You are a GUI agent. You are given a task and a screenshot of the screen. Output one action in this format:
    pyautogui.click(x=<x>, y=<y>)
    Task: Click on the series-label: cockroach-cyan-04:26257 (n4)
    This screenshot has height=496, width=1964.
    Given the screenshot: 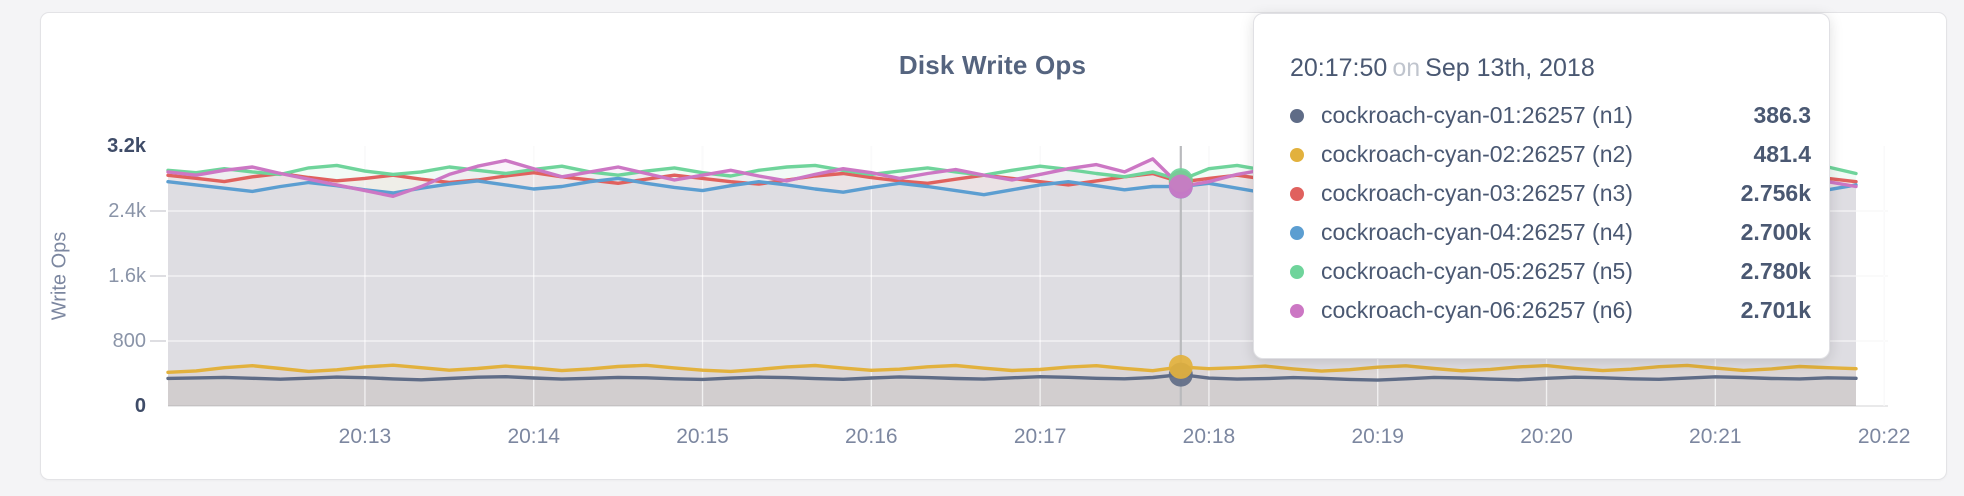 What is the action you would take?
    pyautogui.click(x=1477, y=232)
    